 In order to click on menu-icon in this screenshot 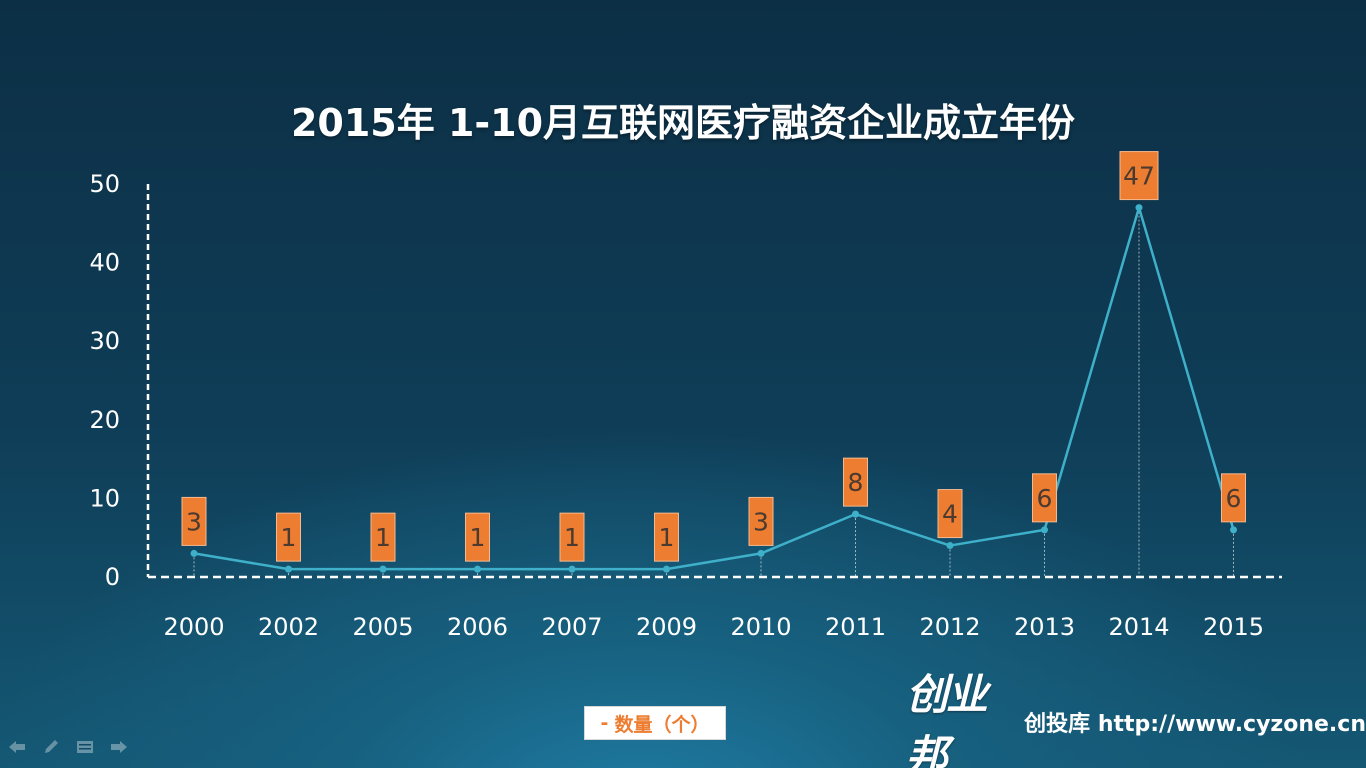, I will do `click(85, 747)`.